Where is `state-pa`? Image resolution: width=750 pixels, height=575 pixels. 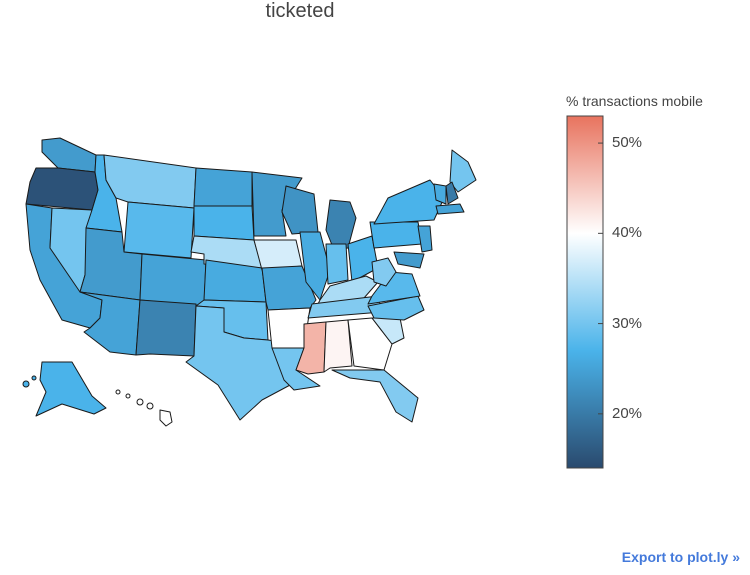 state-pa is located at coordinates (396, 235).